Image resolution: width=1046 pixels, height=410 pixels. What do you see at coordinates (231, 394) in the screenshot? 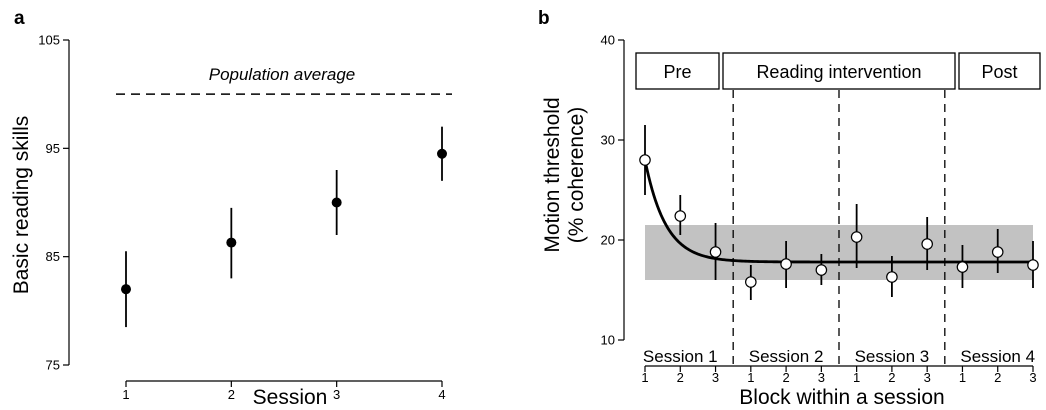
I see `panel-a-x-tick-label: 2` at bounding box center [231, 394].